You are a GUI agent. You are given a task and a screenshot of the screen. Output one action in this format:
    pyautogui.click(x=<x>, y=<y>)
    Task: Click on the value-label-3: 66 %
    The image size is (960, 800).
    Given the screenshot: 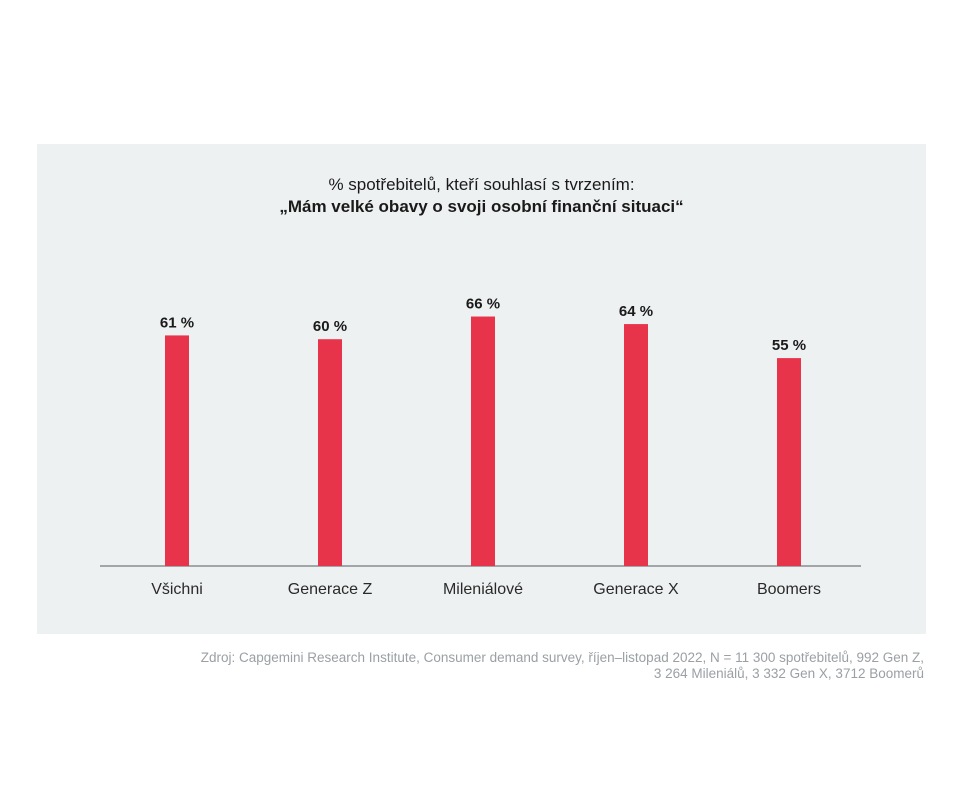 What is the action you would take?
    pyautogui.click(x=483, y=304)
    